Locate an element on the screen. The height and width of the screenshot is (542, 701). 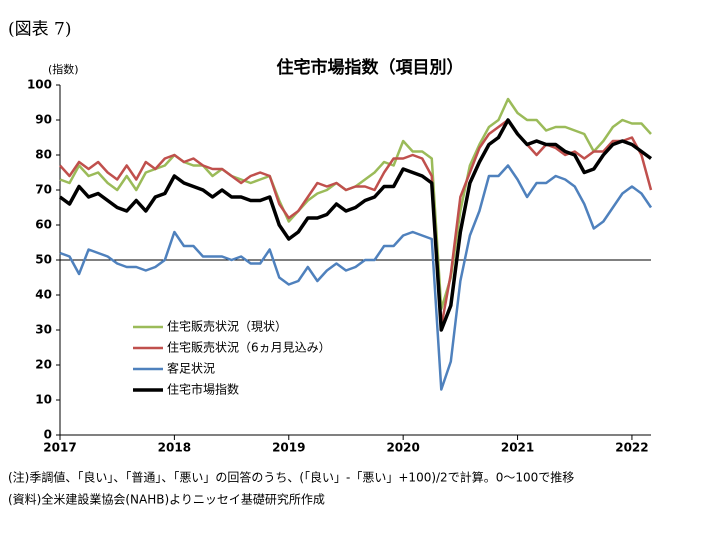
y-tick-label: 10 is located at coordinates (43, 400).